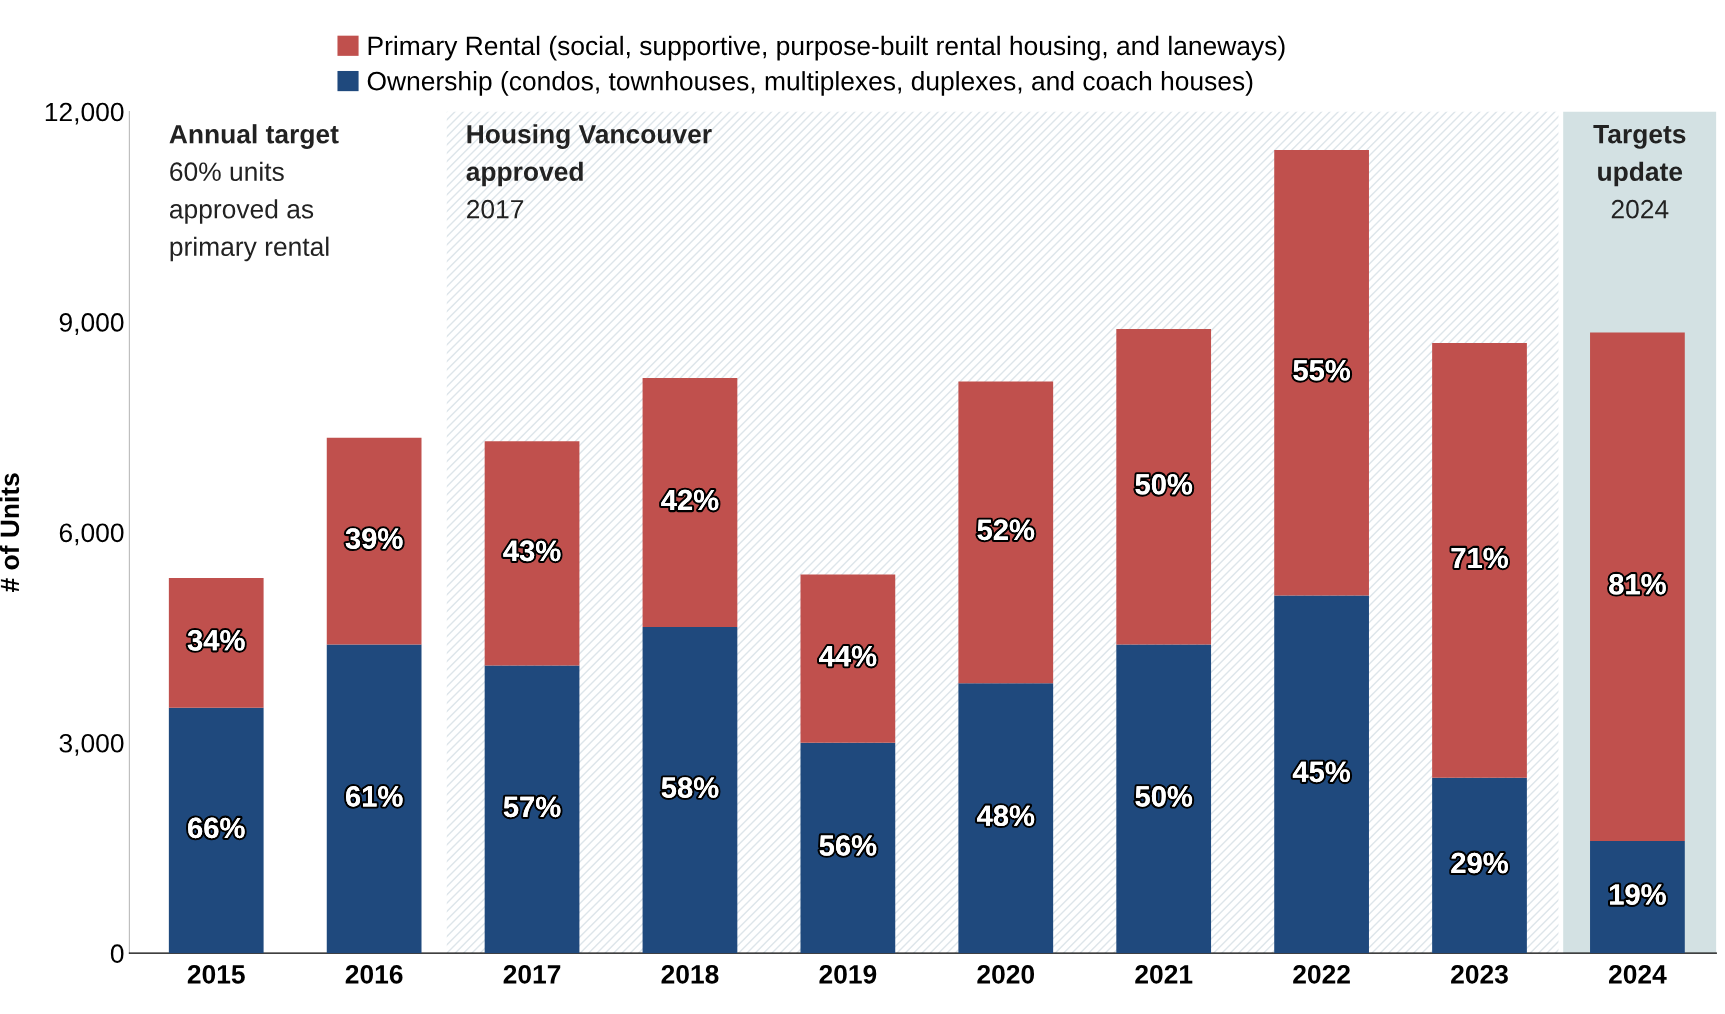  I want to click on annotation: 66%, so click(216, 828).